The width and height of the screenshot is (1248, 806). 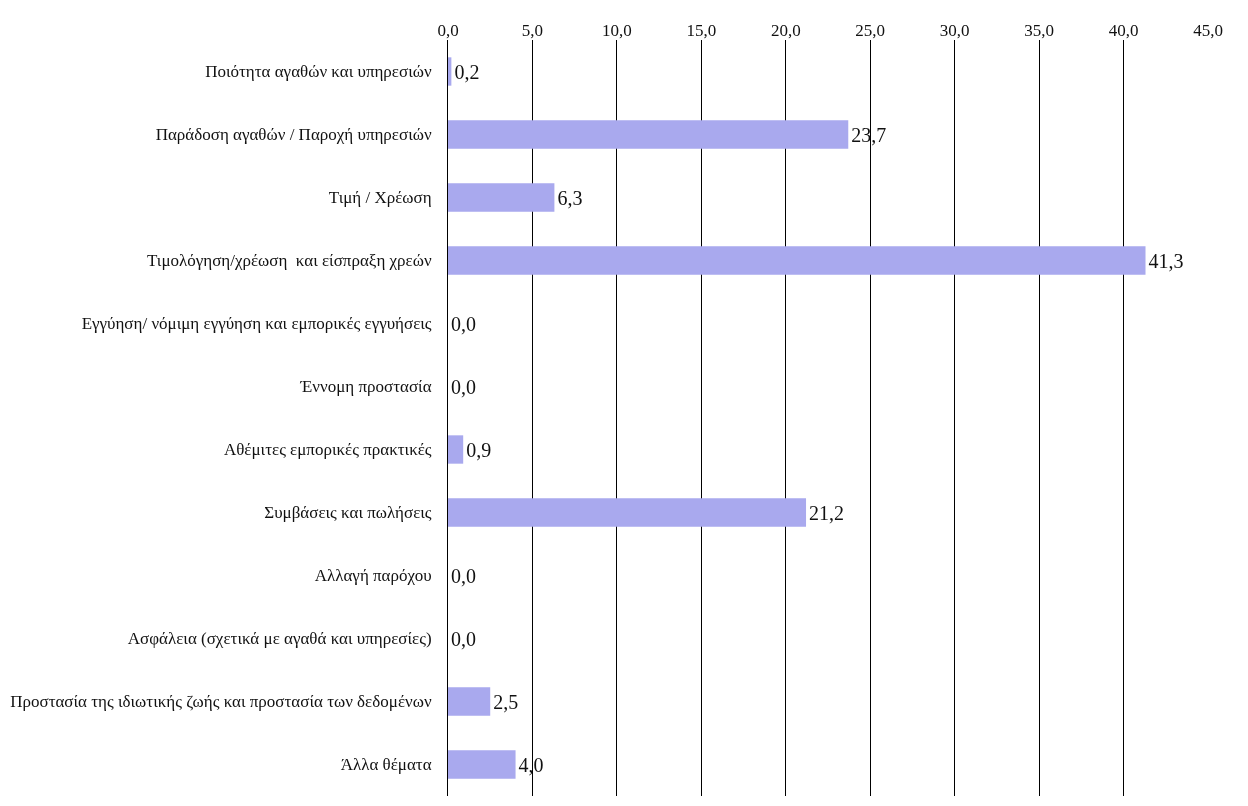 What do you see at coordinates (380, 198) in the screenshot?
I see `y-tick-label: Τιμή / Χρέωση` at bounding box center [380, 198].